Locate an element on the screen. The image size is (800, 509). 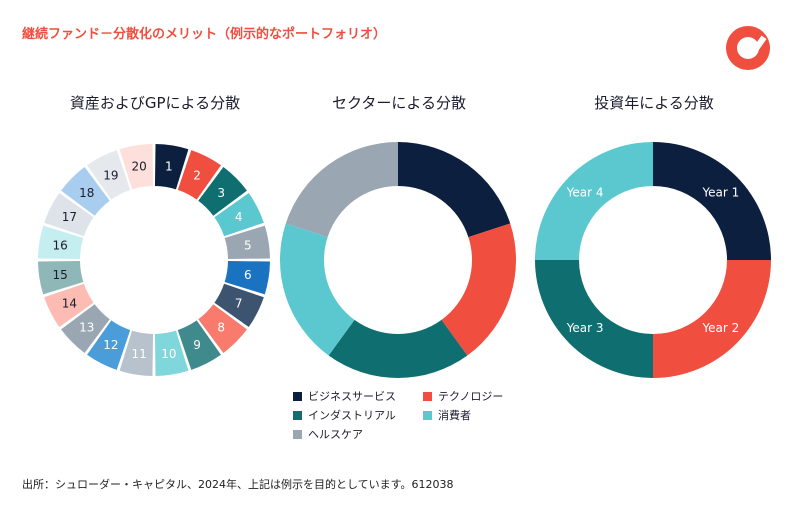
legend-item-healthcare: ヘルスケア is located at coordinates (358, 434).